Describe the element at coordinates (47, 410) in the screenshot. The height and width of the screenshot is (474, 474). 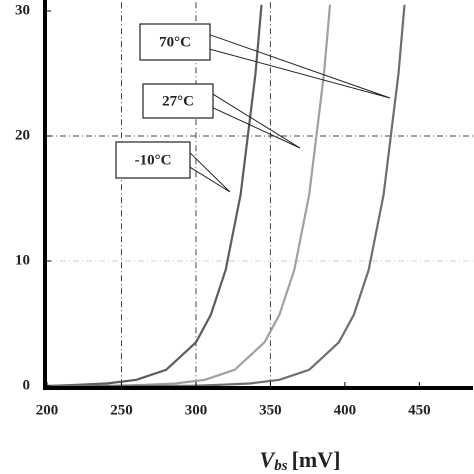
I see `x-tick-label: 200` at that location.